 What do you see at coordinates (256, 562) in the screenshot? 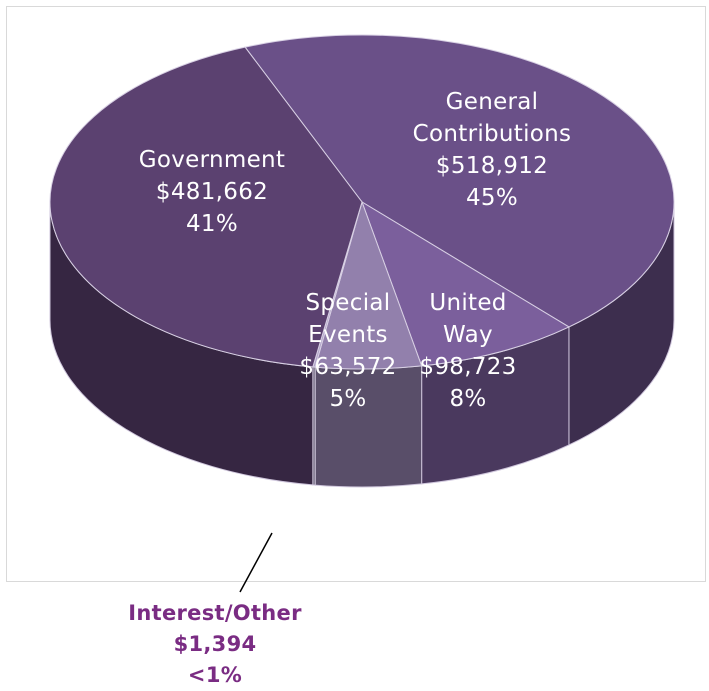
I see `interest-leader-line` at bounding box center [256, 562].